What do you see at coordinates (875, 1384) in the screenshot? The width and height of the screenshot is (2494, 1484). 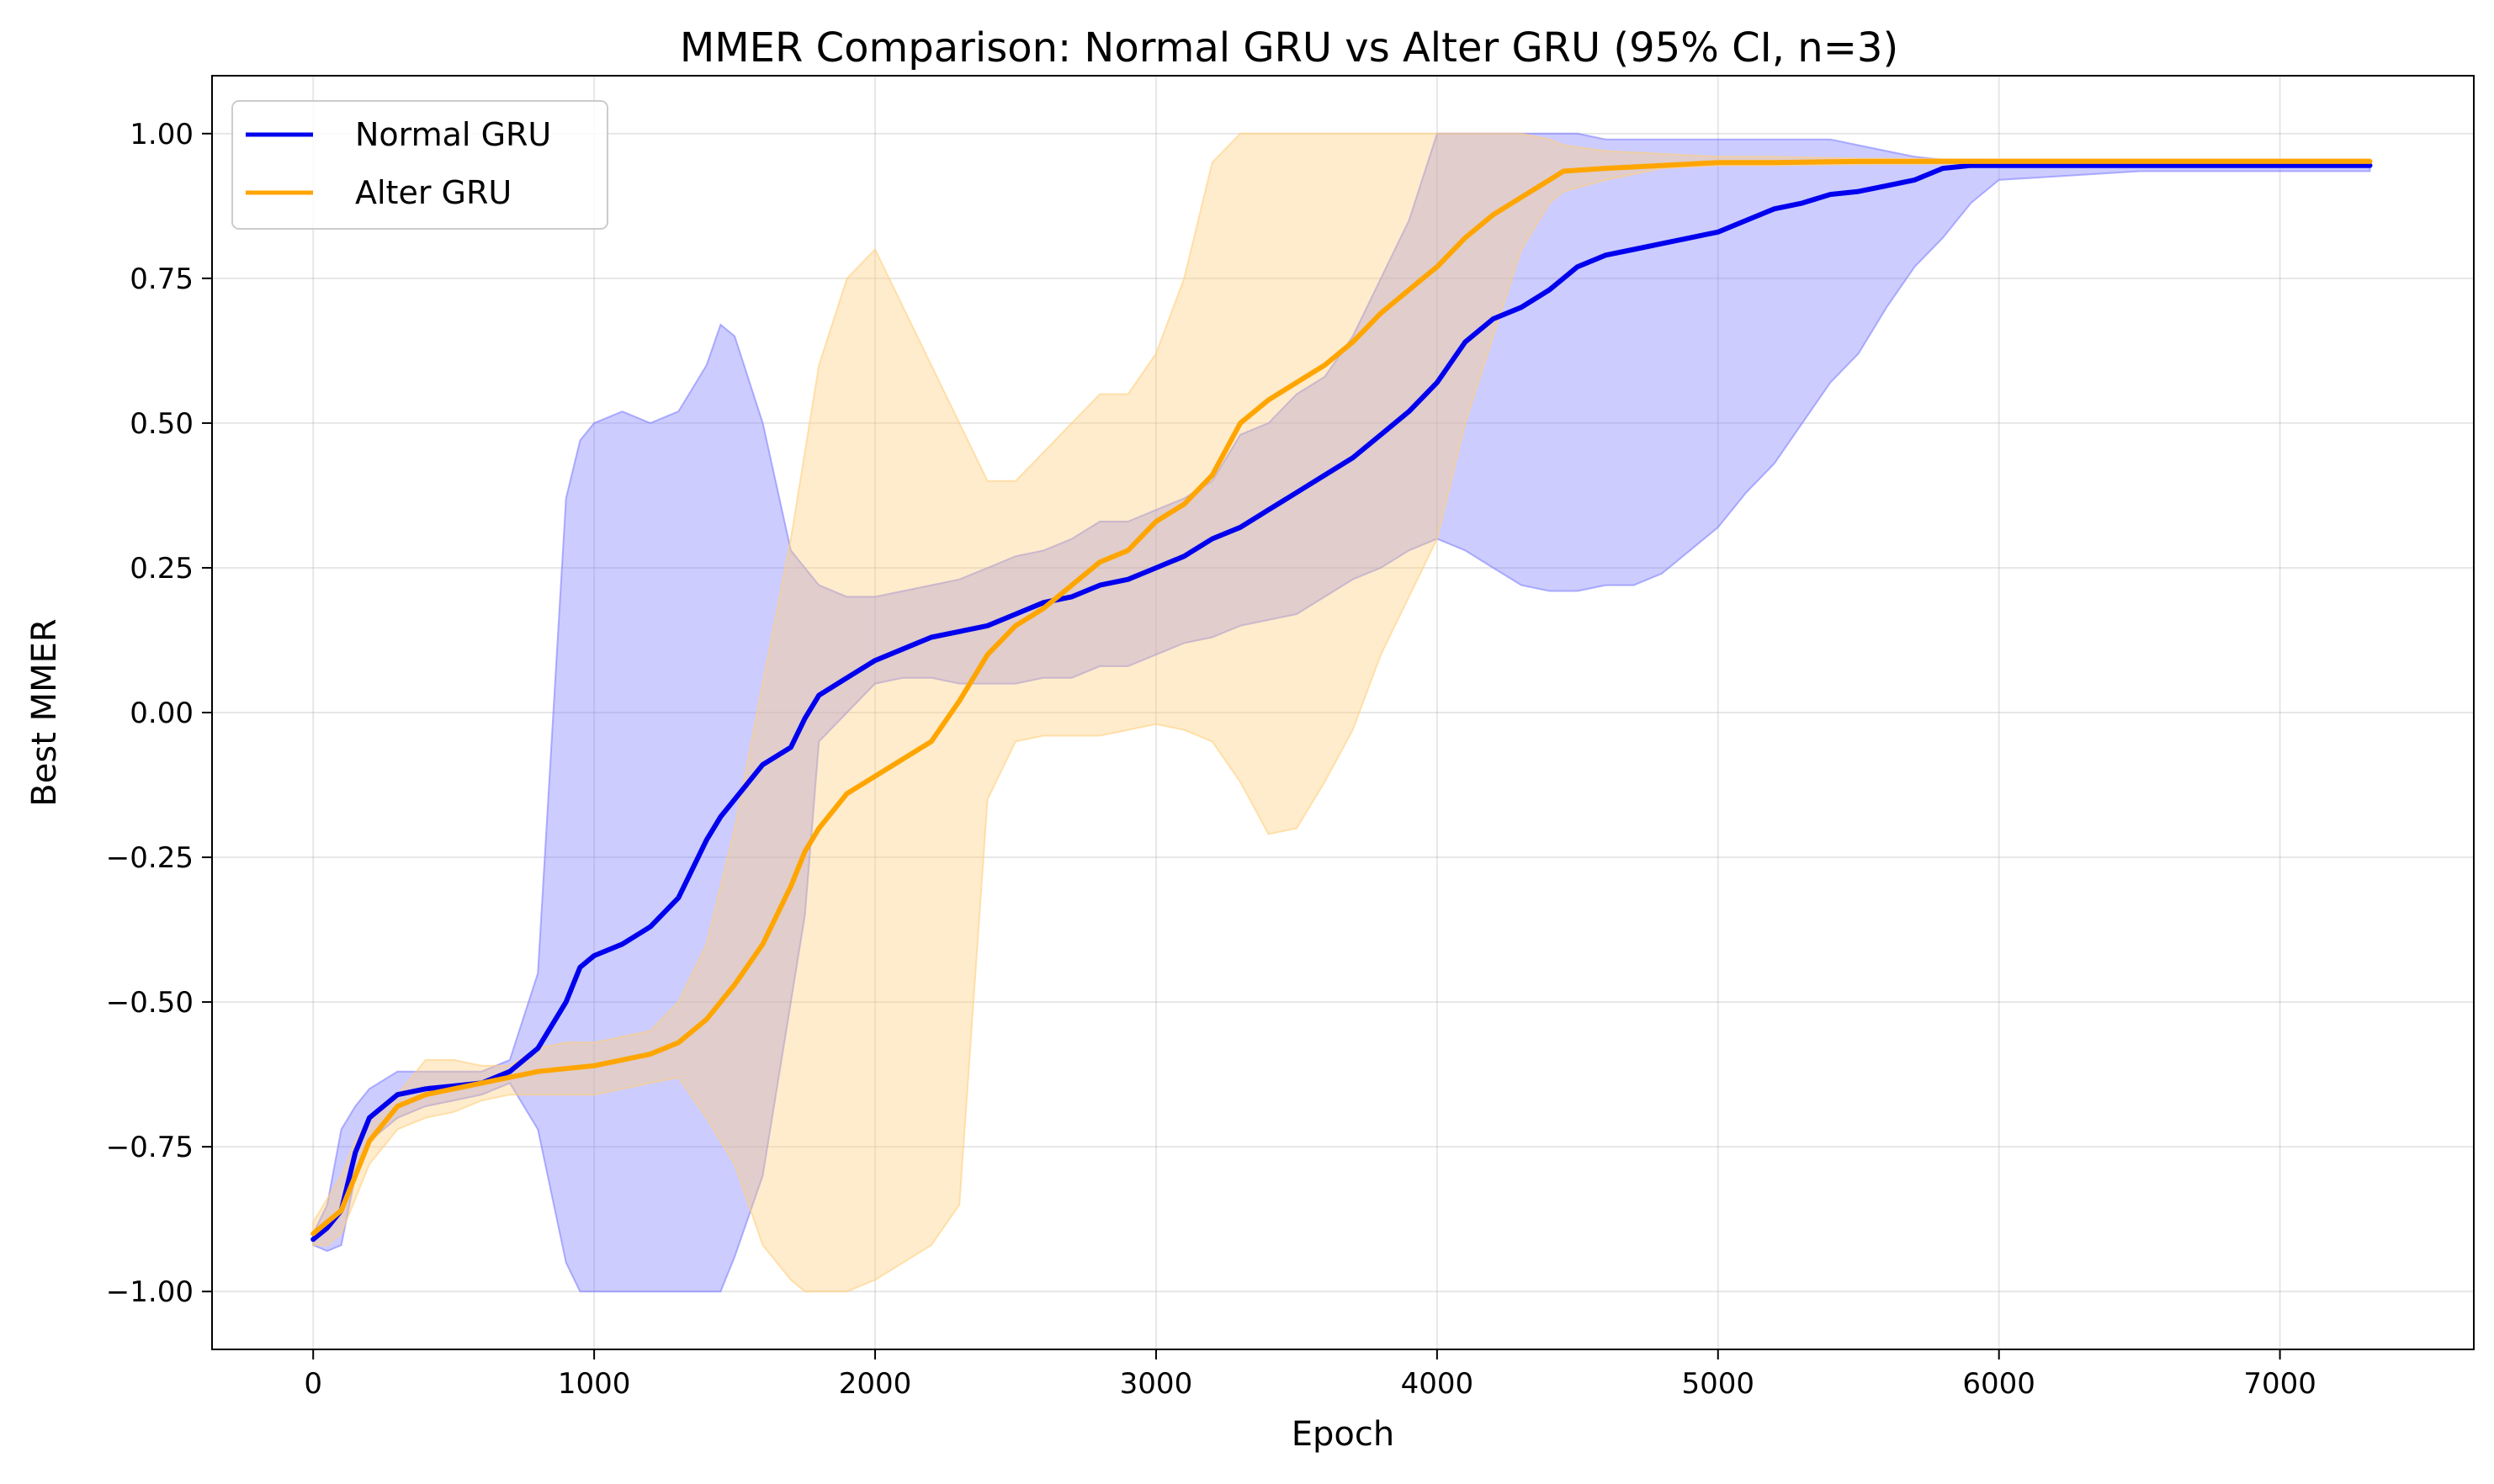 I see `x-tick-label: 2000` at bounding box center [875, 1384].